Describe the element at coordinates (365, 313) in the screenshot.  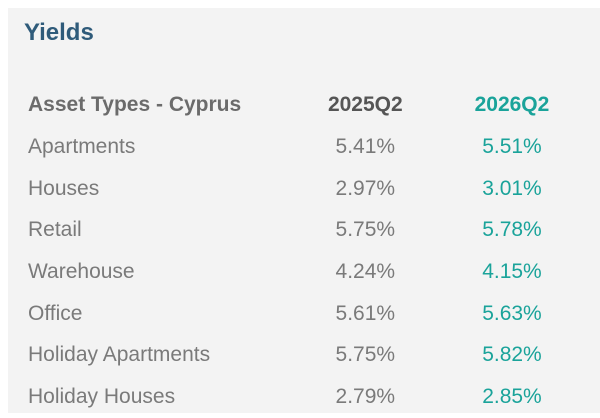
I see `row-value-2025q2: 5.61%` at that location.